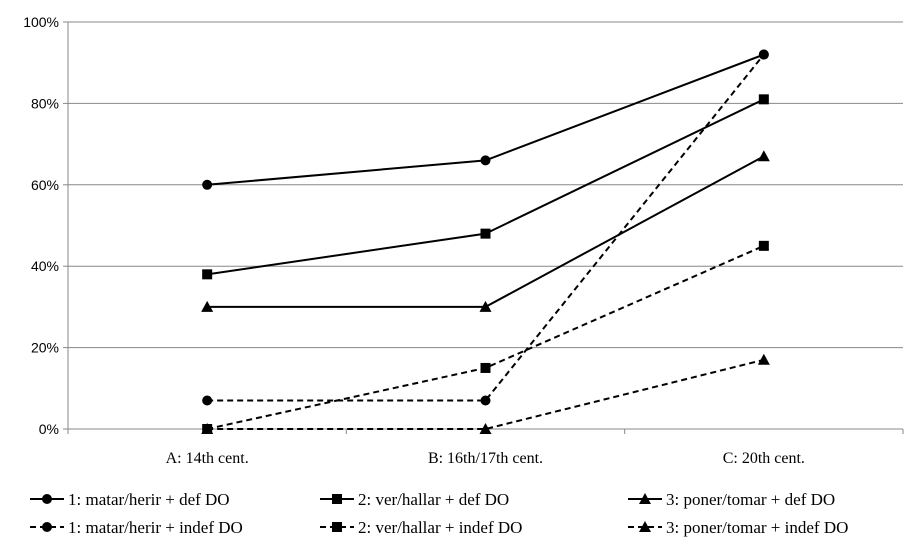  I want to click on series, so click(485, 393).